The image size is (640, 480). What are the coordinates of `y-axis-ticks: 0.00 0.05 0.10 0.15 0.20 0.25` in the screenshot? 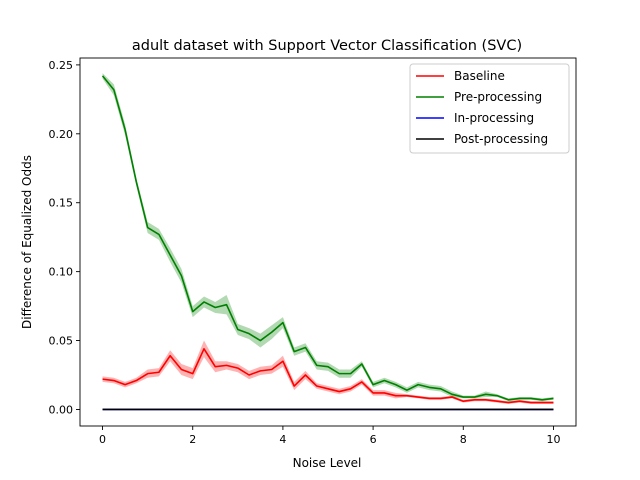 It's located at (64, 237).